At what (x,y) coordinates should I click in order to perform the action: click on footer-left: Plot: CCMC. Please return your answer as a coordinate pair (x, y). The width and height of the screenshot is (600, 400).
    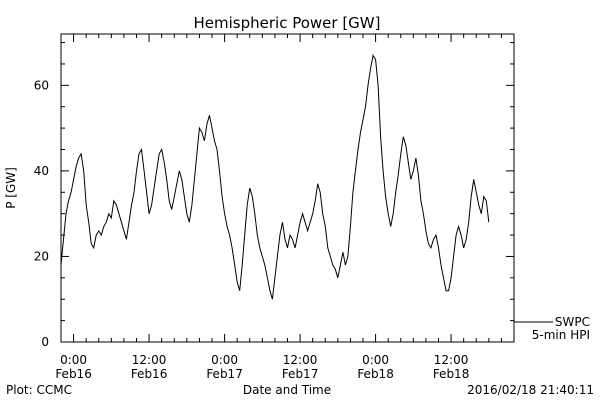
    Looking at the image, I should click on (39, 390).